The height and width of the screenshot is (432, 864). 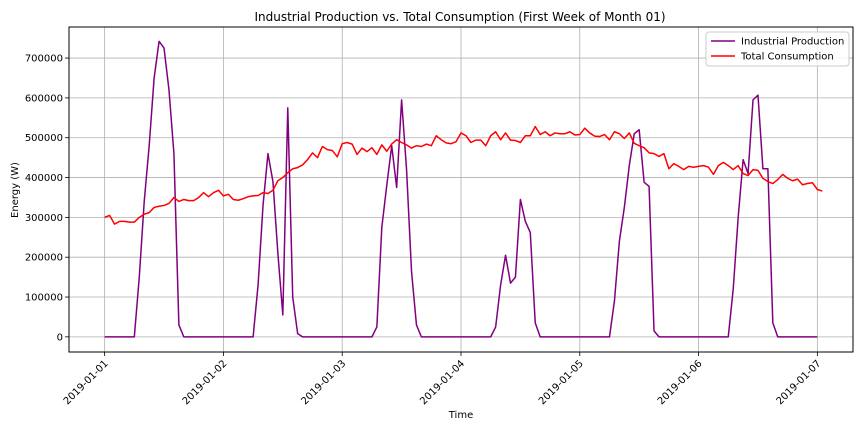 What do you see at coordinates (44, 138) in the screenshot?
I see `y-tick-label: 500000` at bounding box center [44, 138].